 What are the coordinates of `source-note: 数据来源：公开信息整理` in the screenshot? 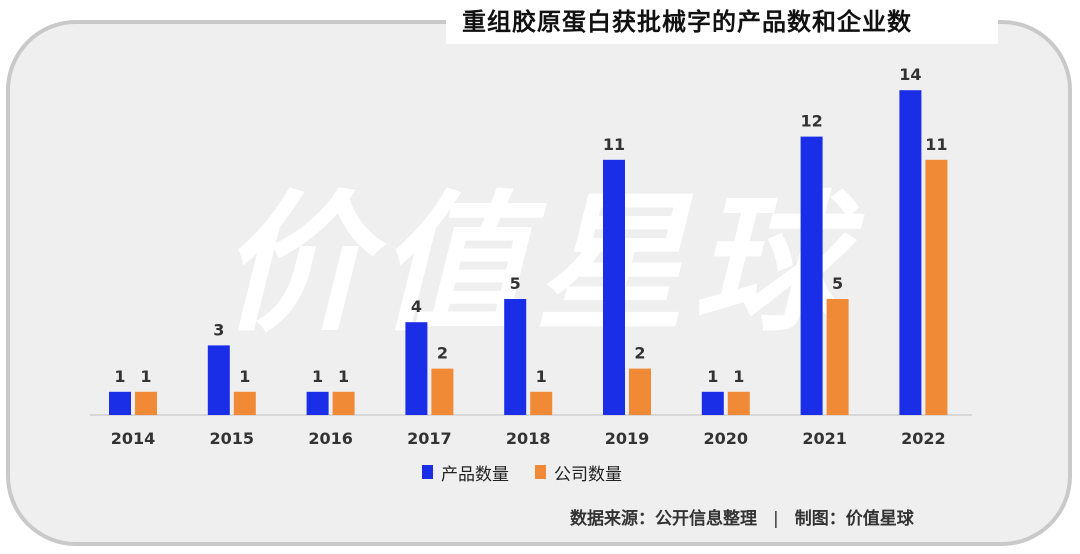 It's located at (663, 519).